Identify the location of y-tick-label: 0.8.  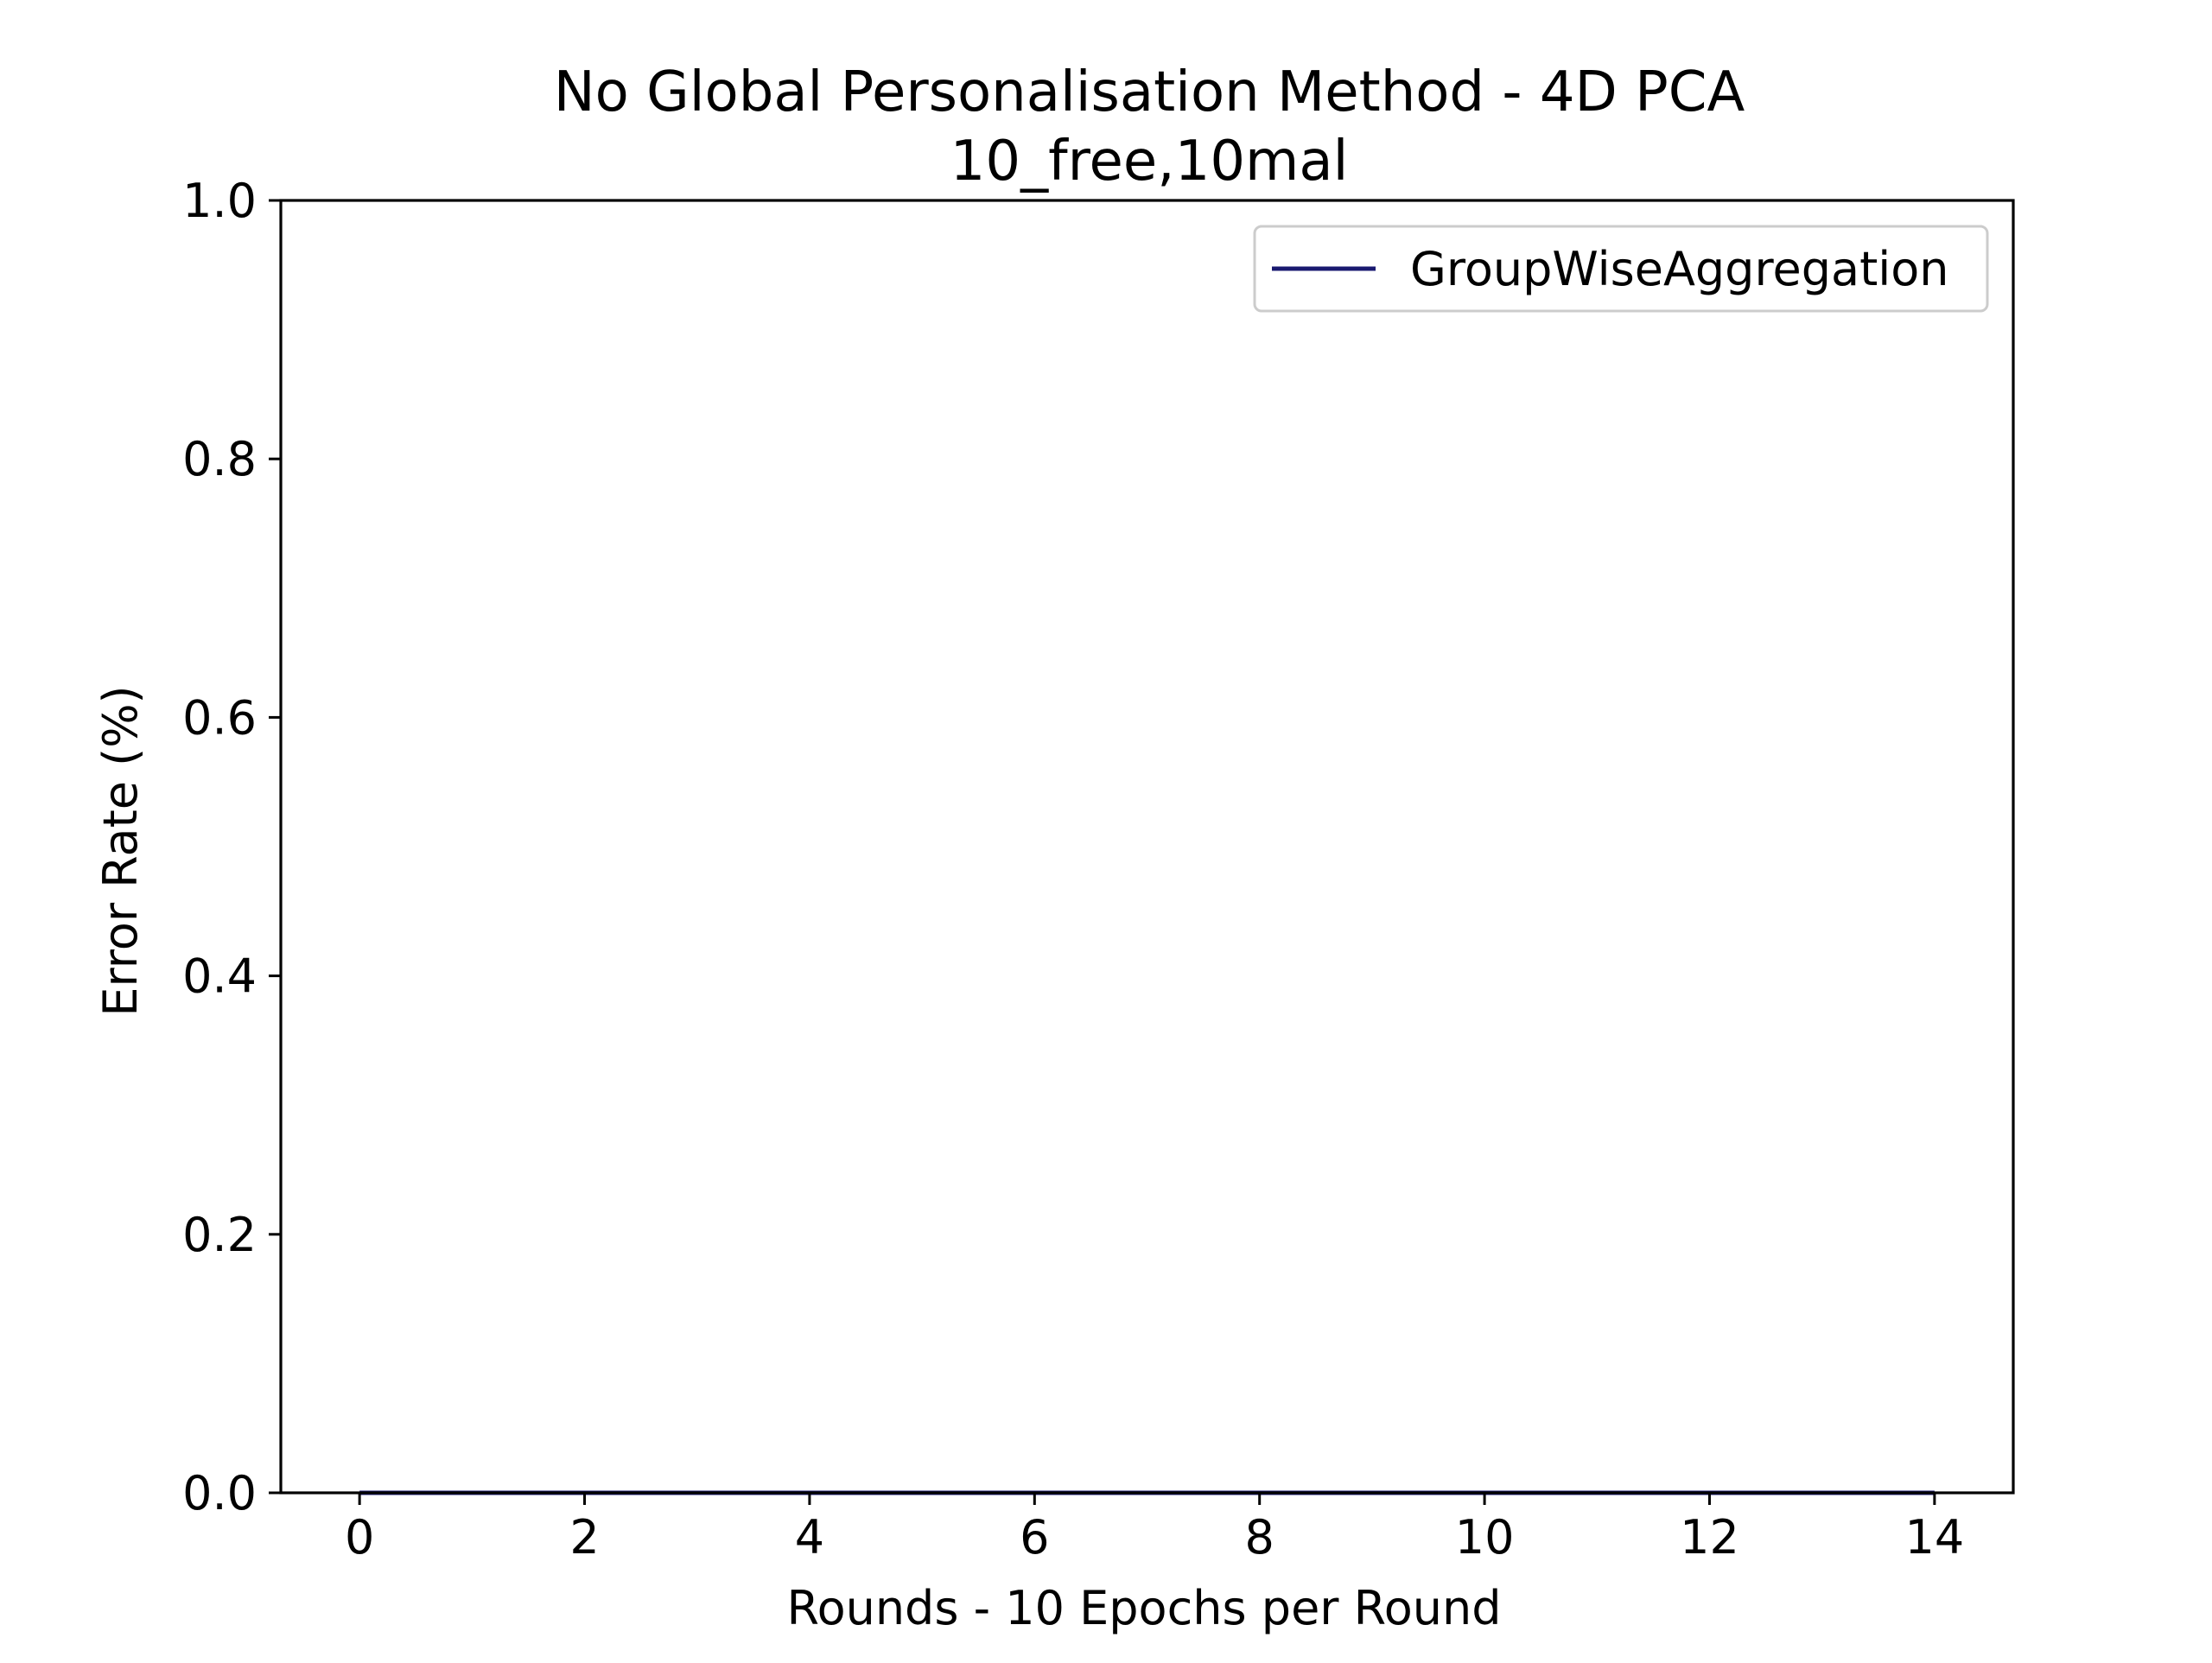
(219, 459).